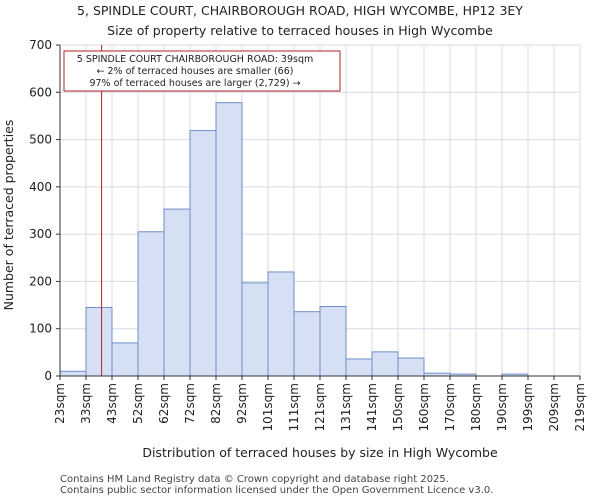  Describe the element at coordinates (216, 403) in the screenshot. I see `x-tick-label: 82sqm` at that location.